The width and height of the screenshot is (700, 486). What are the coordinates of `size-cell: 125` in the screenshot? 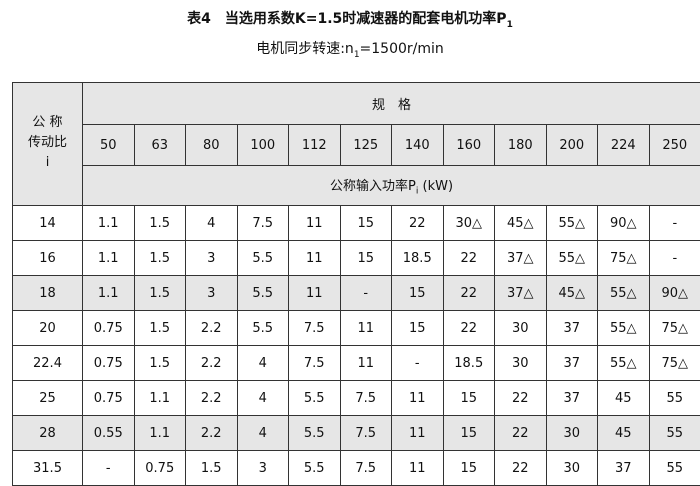 It's located at (366, 145).